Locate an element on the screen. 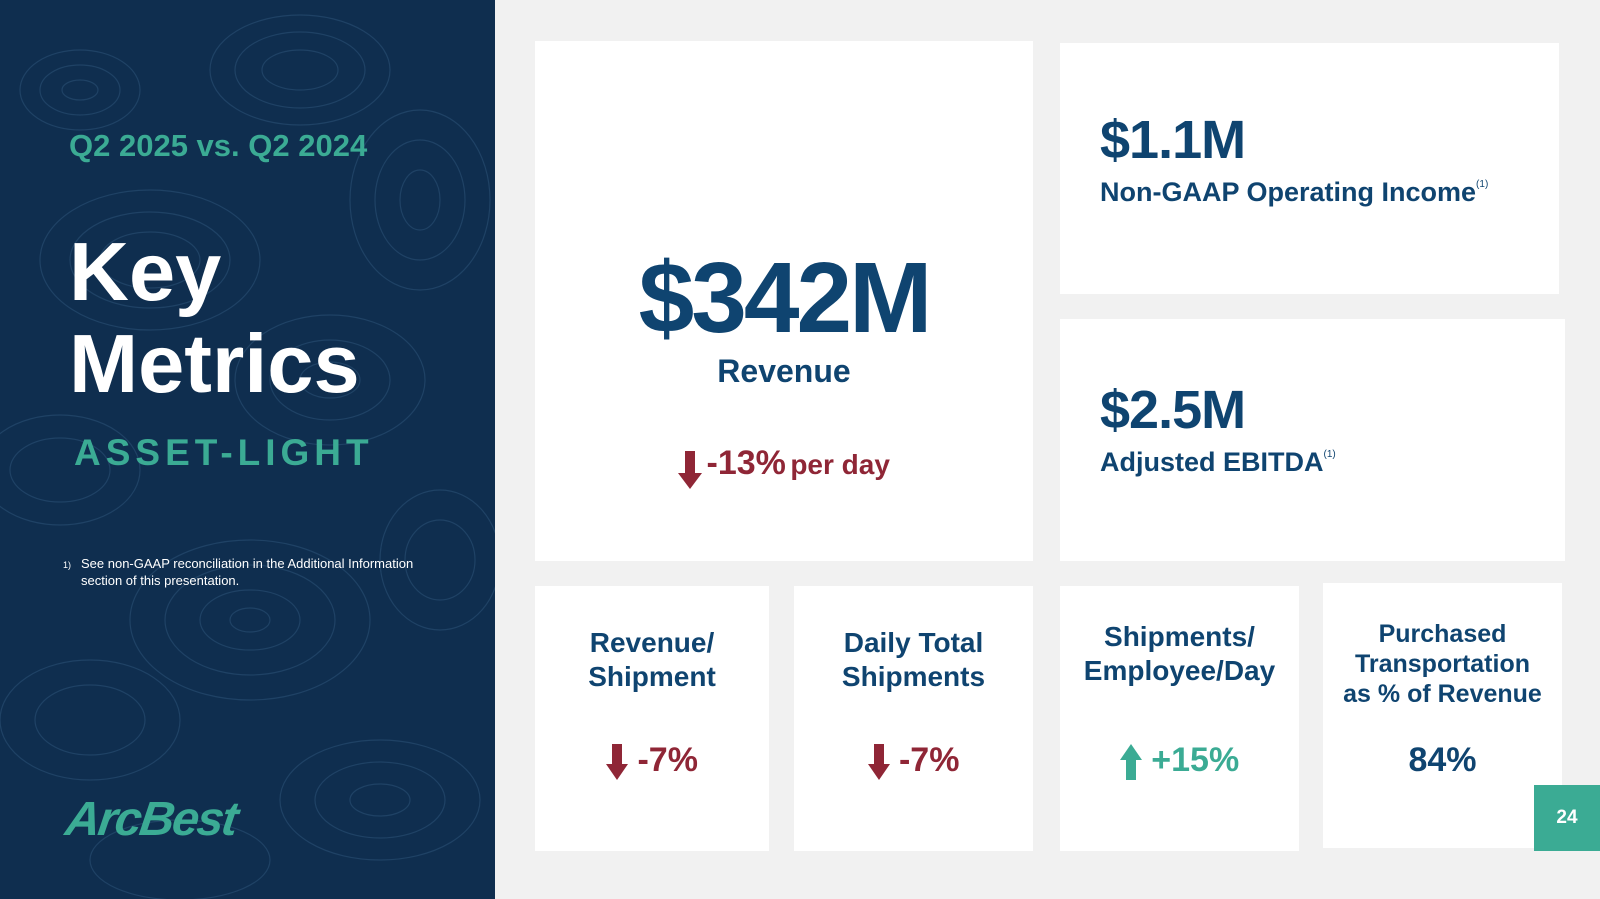 Image resolution: width=1600 pixels, height=899 pixels. metric-label-line-2: Transportation is located at coordinates (1442, 664).